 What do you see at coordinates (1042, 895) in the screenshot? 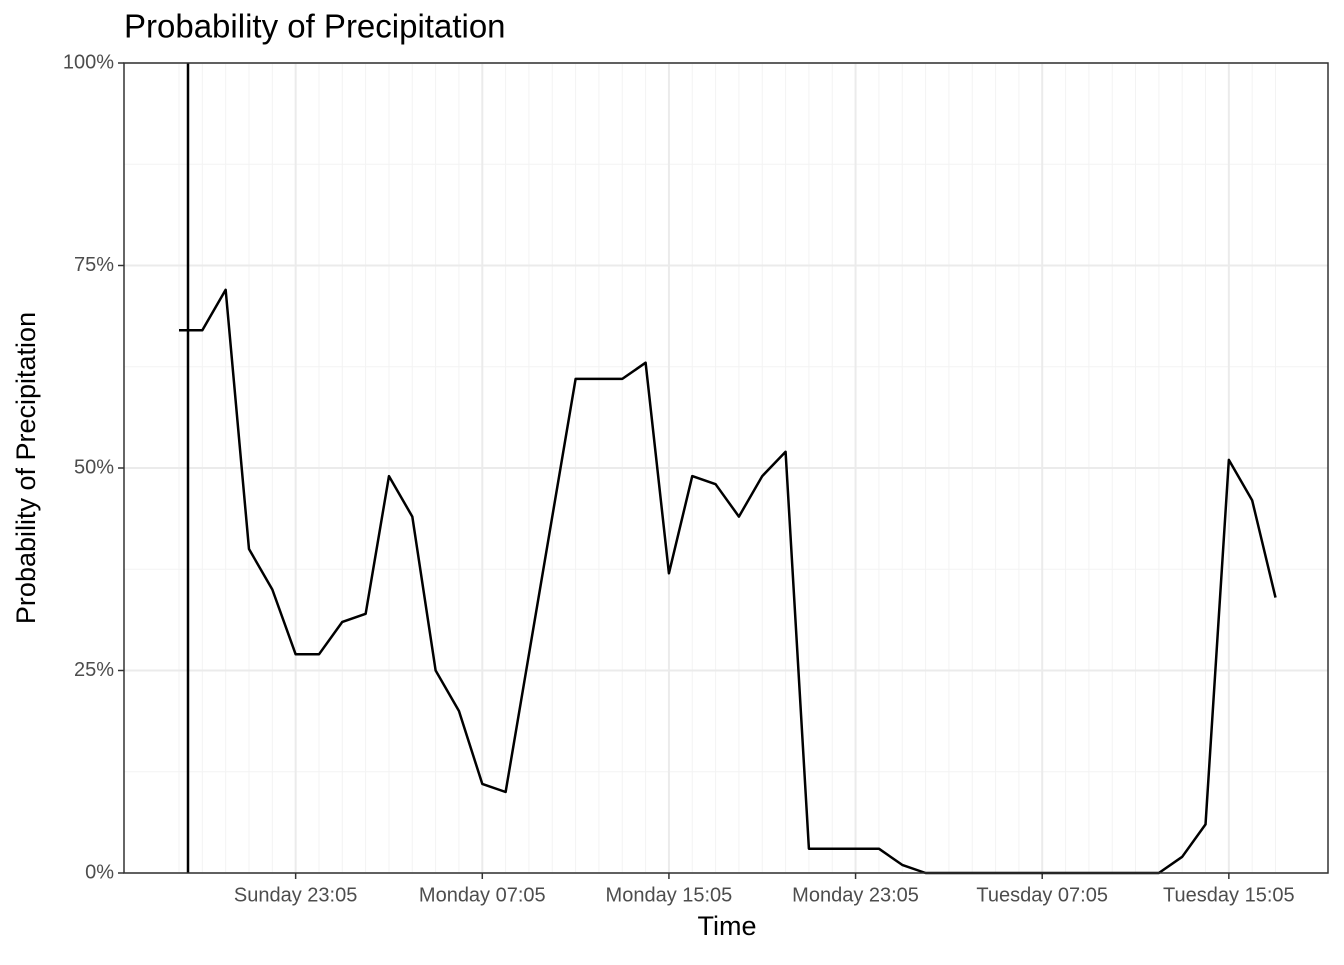
I see `x-tick-label: Tuesday 07:05` at bounding box center [1042, 895].